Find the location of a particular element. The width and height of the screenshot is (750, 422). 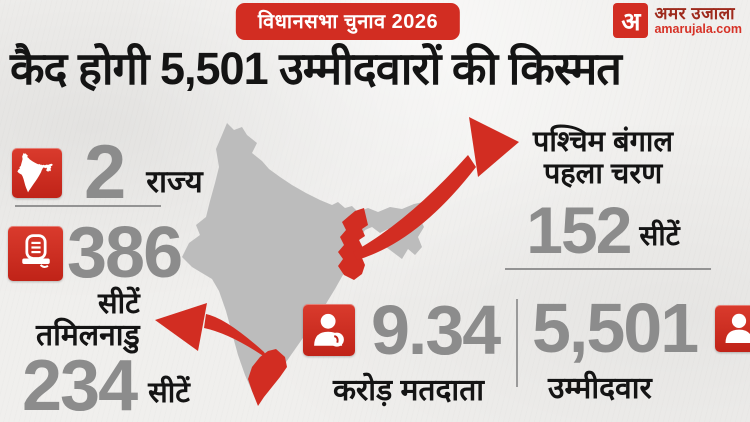

evm-icon is located at coordinates (35, 253).